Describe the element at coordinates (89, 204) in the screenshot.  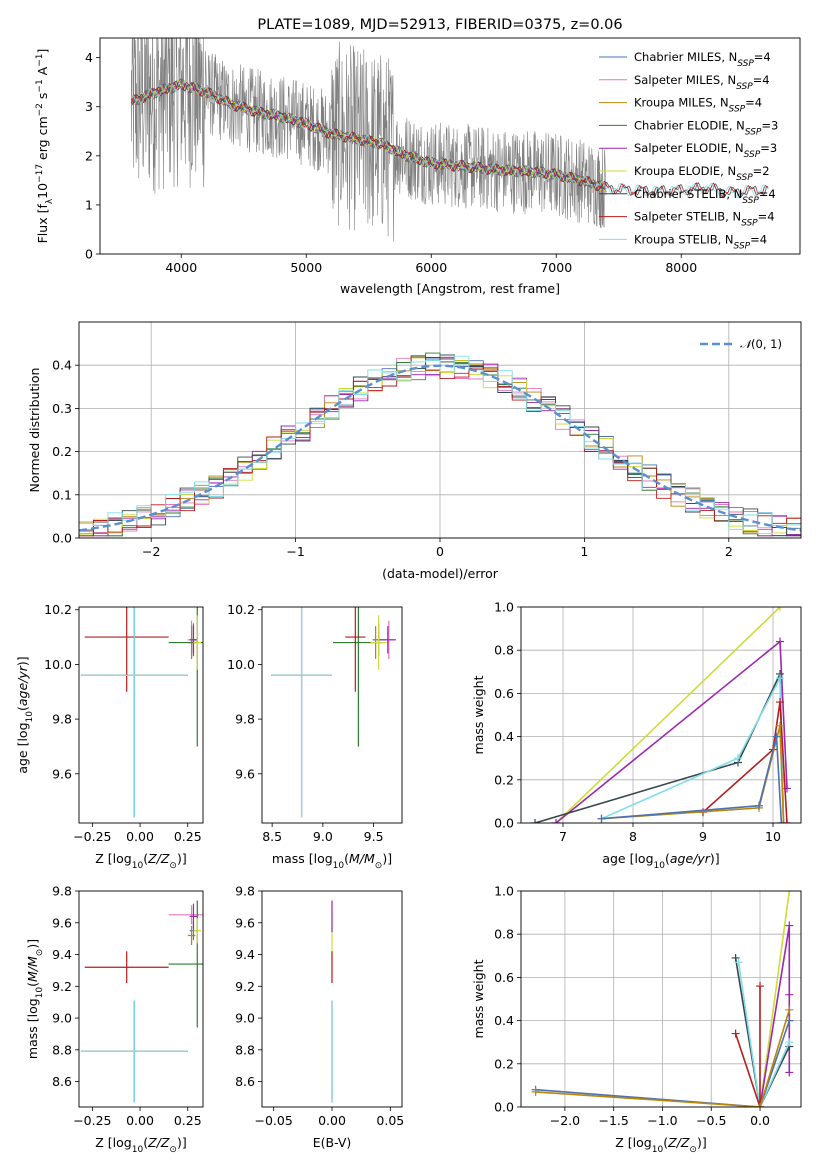
I see `y-tick-label: 1` at that location.